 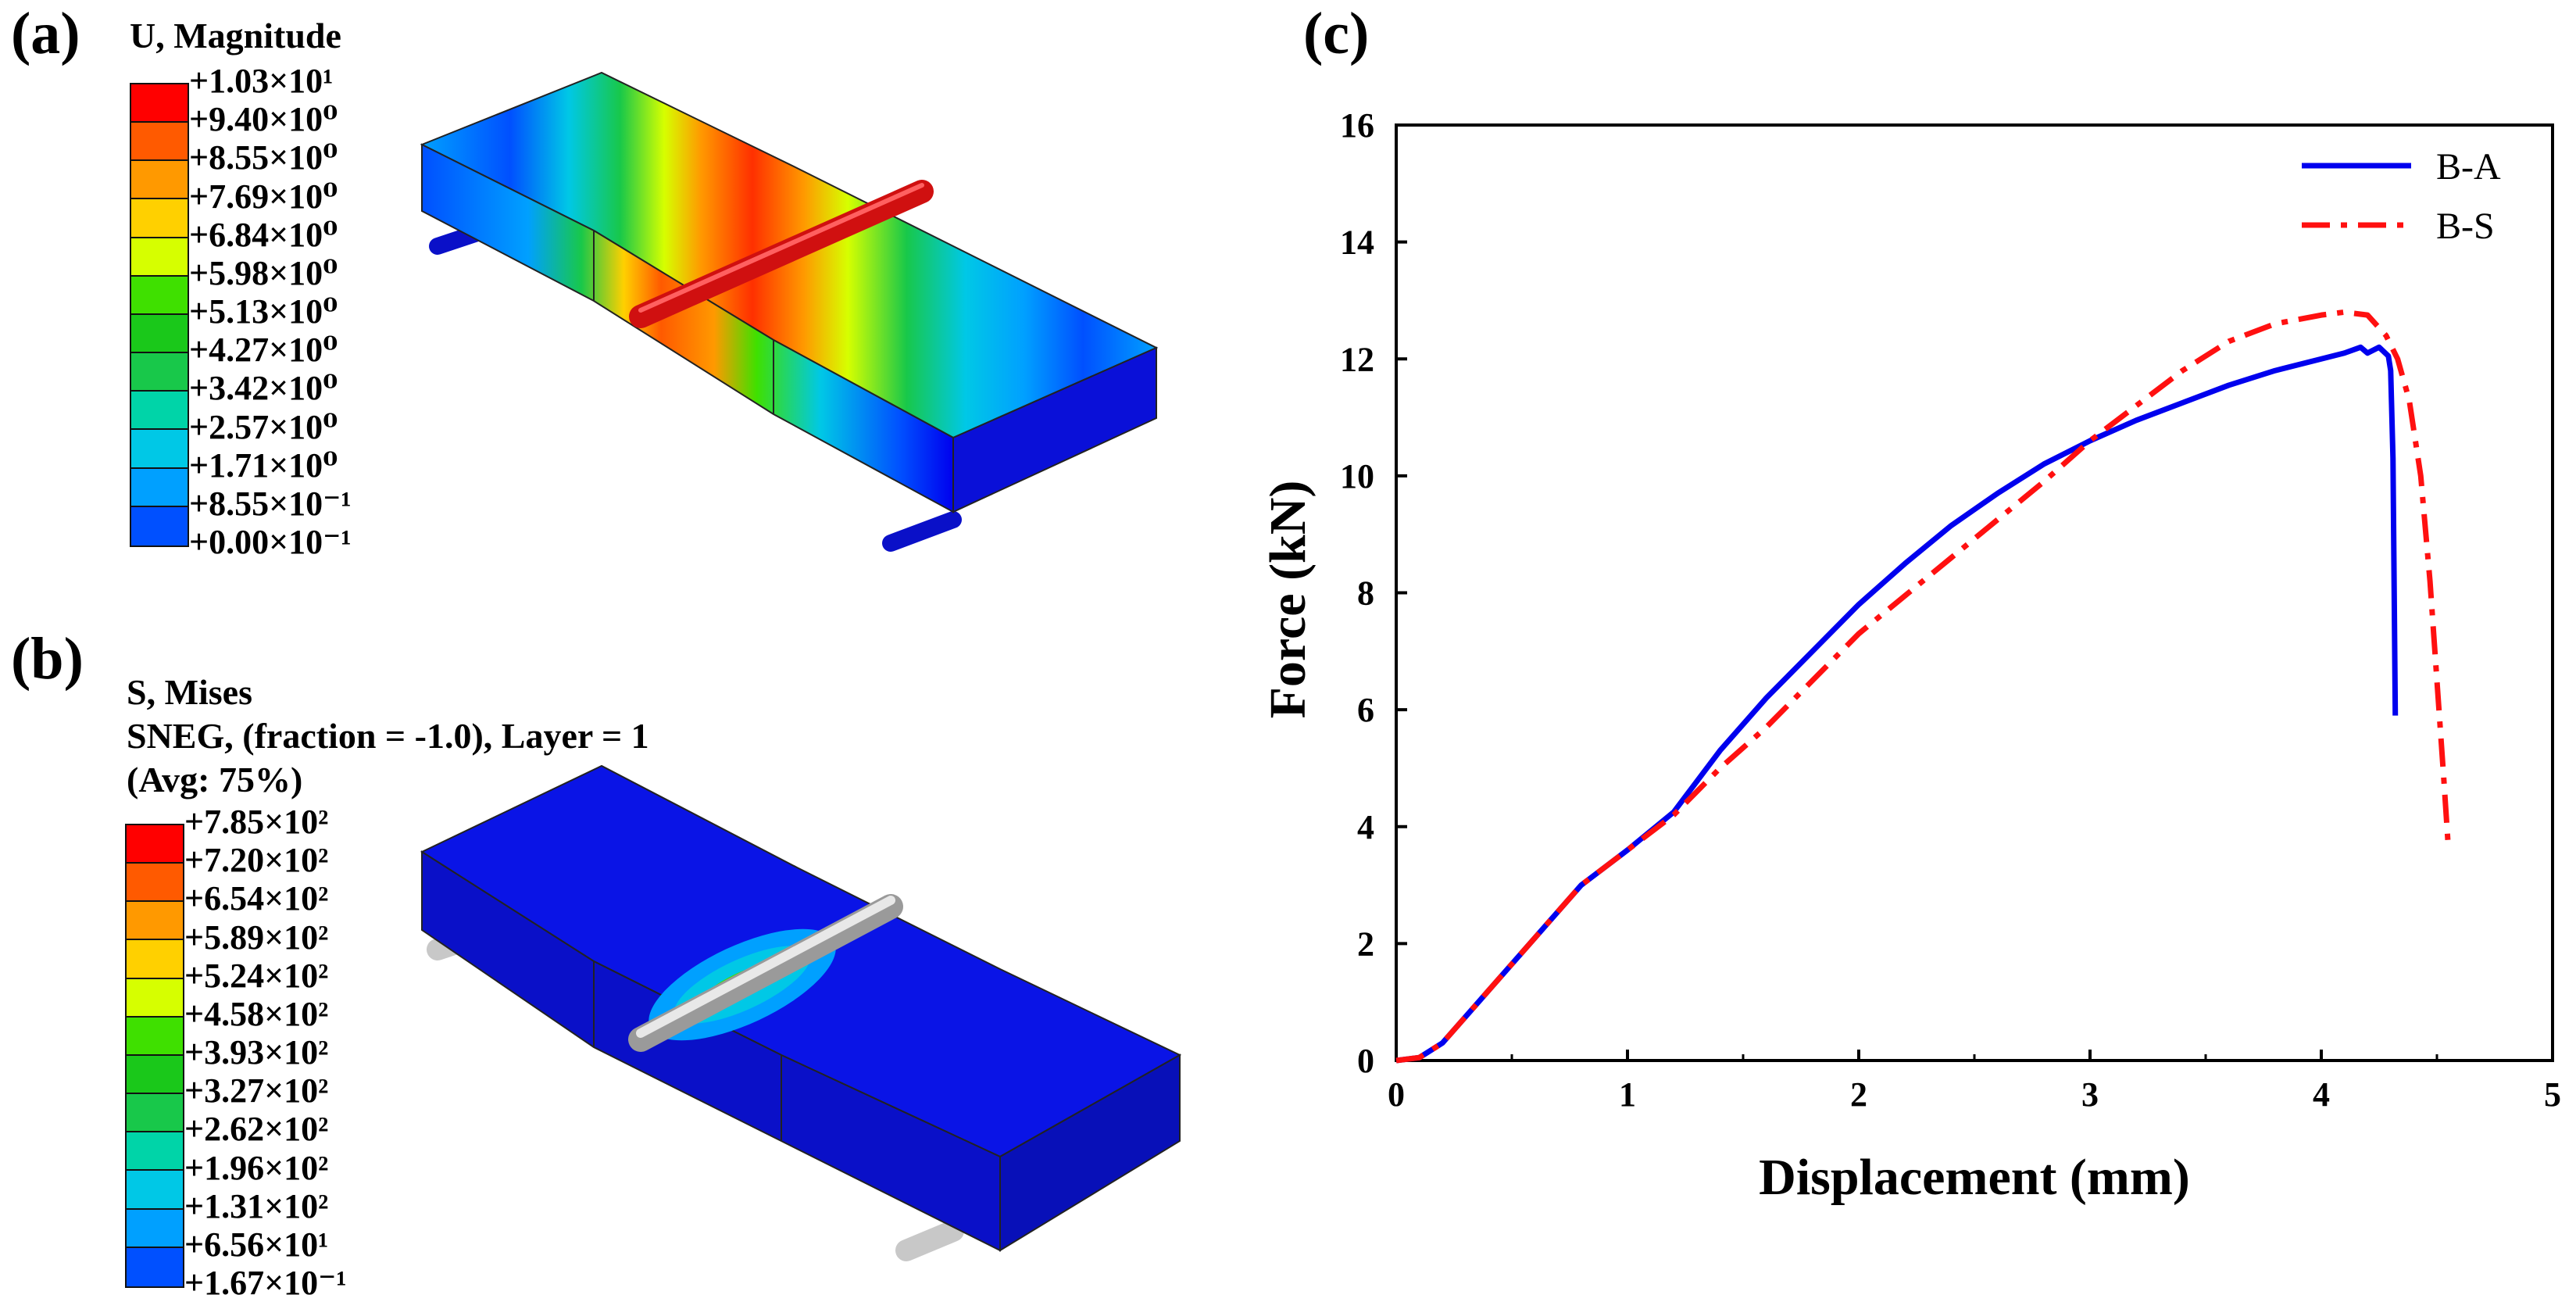 What do you see at coordinates (263, 234) in the screenshot?
I see `colorbar-tick-label: +6.84×10⁰` at bounding box center [263, 234].